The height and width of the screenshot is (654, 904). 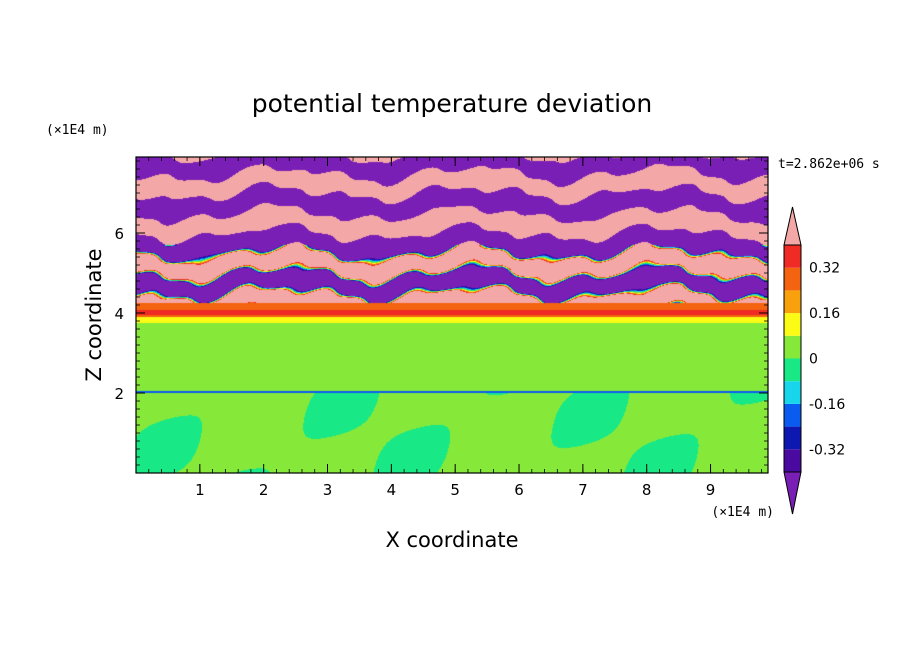 What do you see at coordinates (94, 314) in the screenshot?
I see `y-axis-label: Z coordinate` at bounding box center [94, 314].